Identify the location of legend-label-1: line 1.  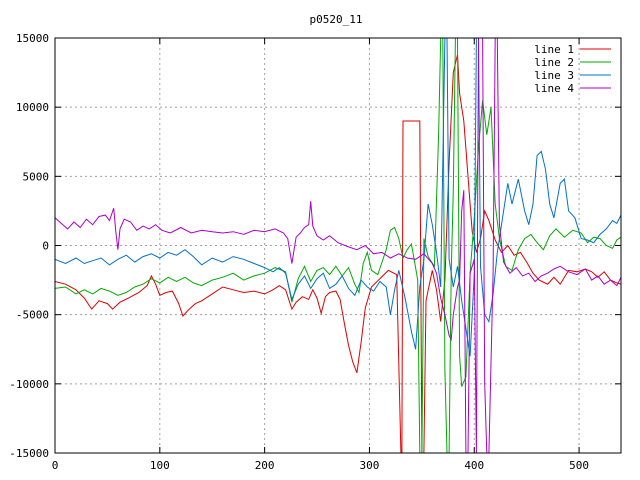
(554, 49).